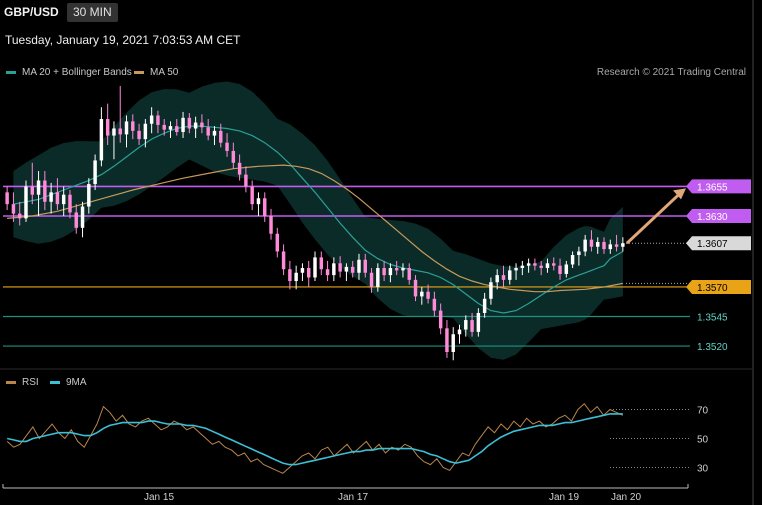 This screenshot has height=505, width=762. Describe the element at coordinates (92, 12) in the screenshot. I see `timeframe-badge: 30 MIN` at that location.